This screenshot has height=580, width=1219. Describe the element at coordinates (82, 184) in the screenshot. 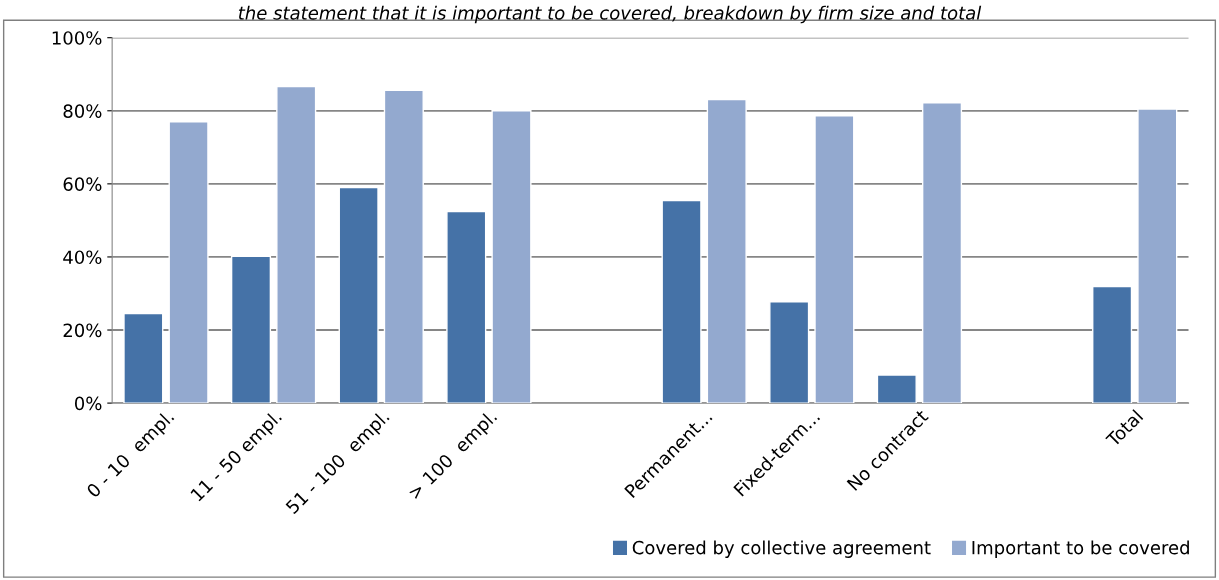

I see `y-tick-label: 60%` at that location.